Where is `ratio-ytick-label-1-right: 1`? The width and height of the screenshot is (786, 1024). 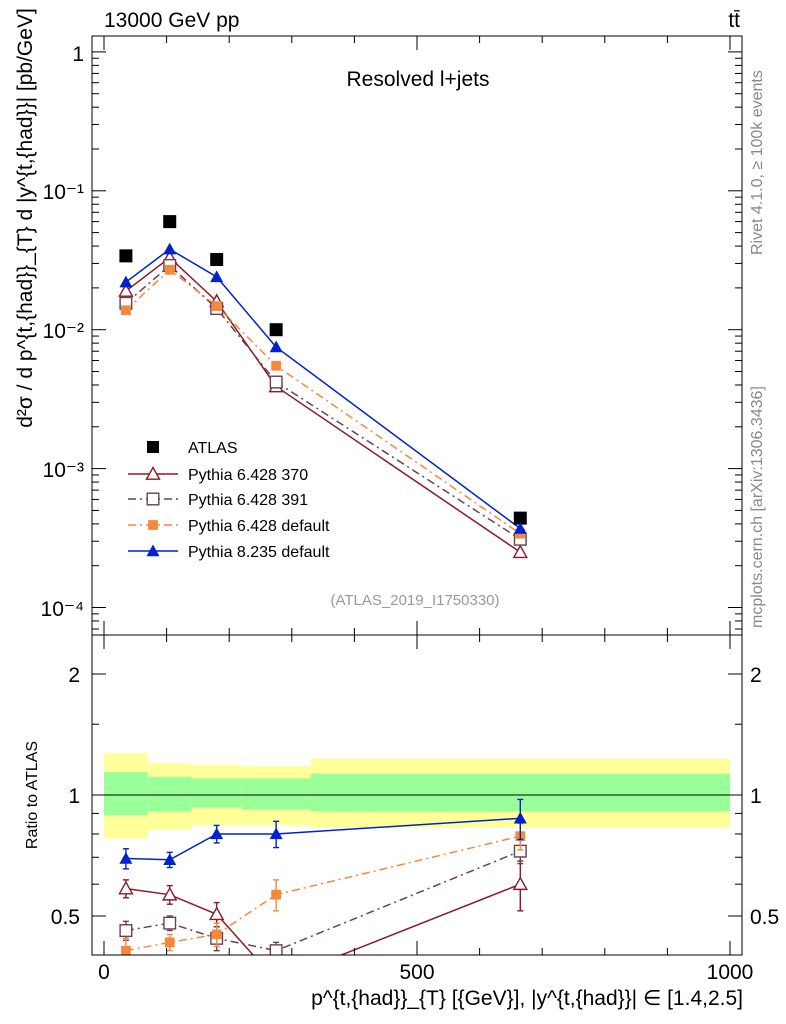
ratio-ytick-label-1-right: 1 is located at coordinates (756, 796).